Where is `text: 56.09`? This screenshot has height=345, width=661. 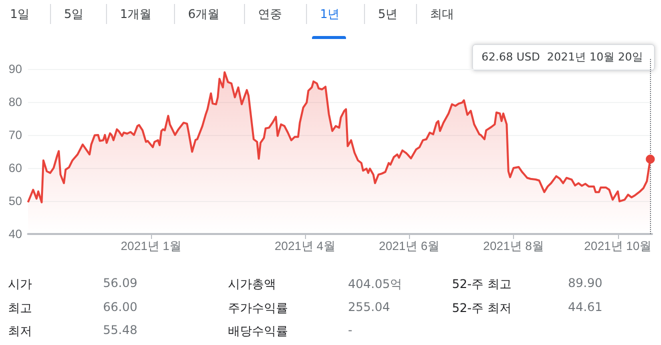
text: 56.09 is located at coordinates (120, 283).